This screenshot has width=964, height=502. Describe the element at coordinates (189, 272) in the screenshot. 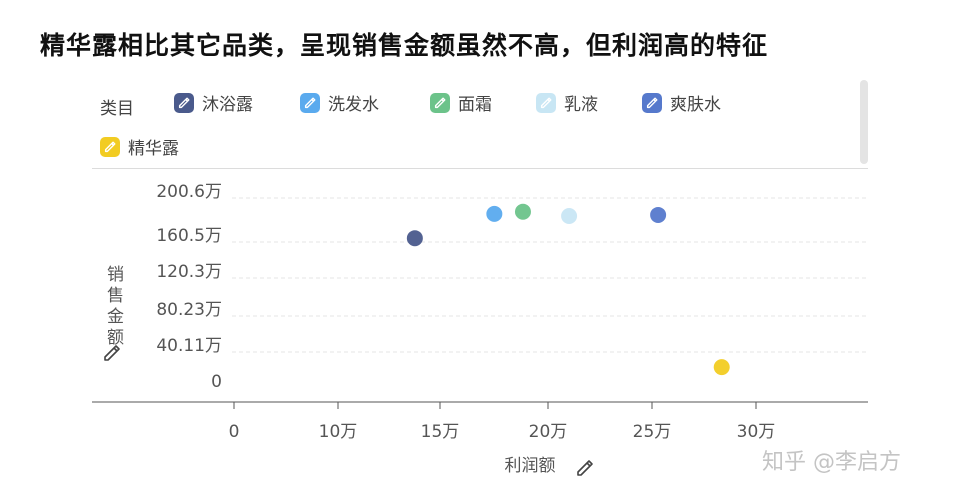

I see `y-tick-label: 120.3万` at that location.